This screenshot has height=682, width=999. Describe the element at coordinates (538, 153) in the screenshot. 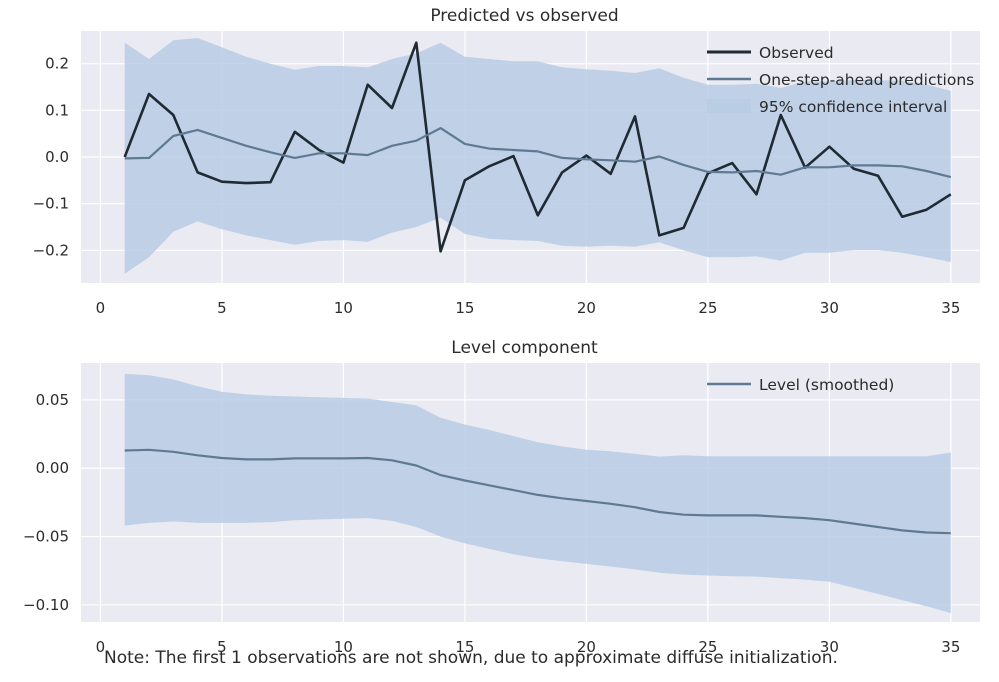

I see `one-step-ahead-predictions-line` at that location.